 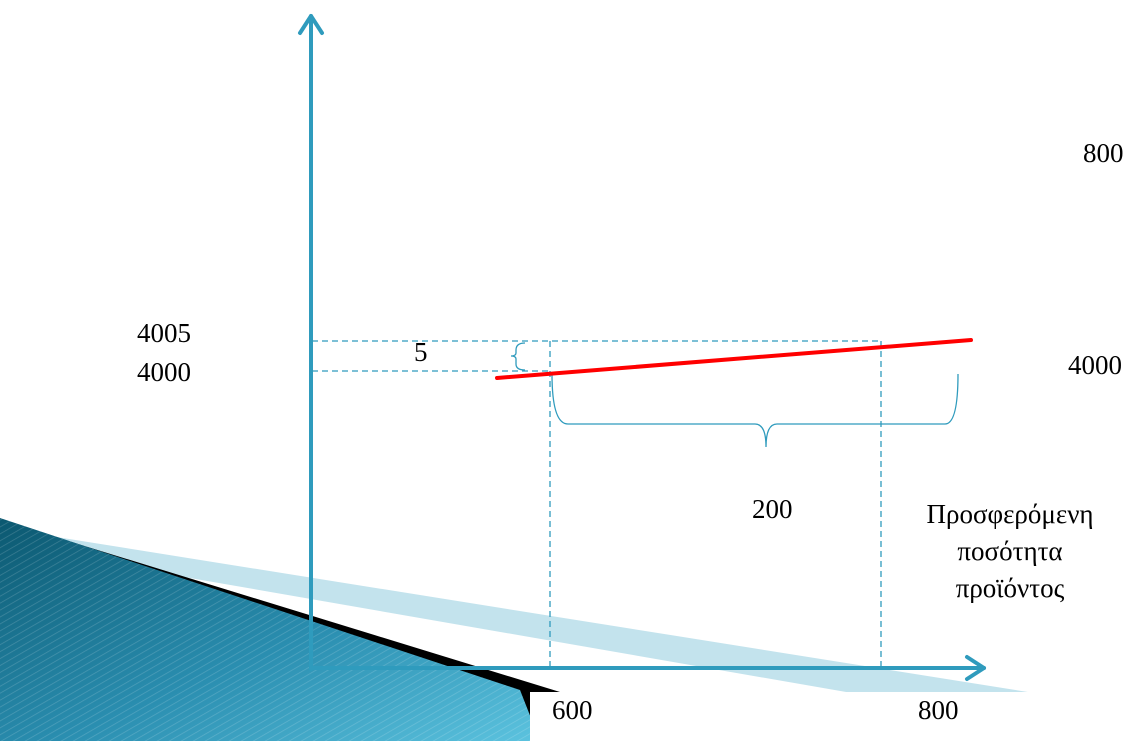 What do you see at coordinates (829, 716) in the screenshot?
I see `decor-white-card` at bounding box center [829, 716].